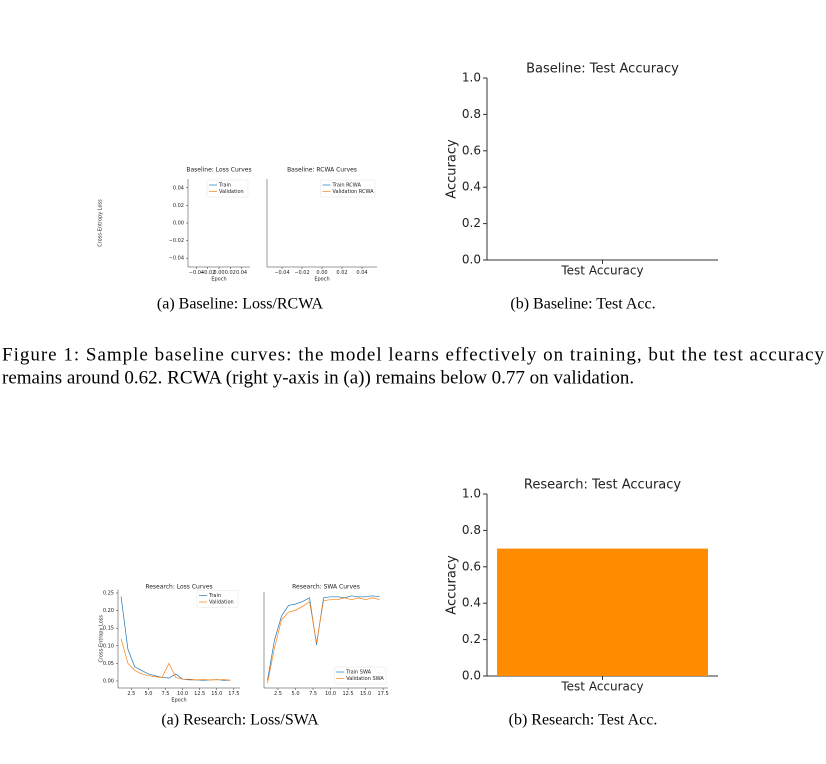  I want to click on chart-title: Baseline: Loss Curves, so click(218, 170).